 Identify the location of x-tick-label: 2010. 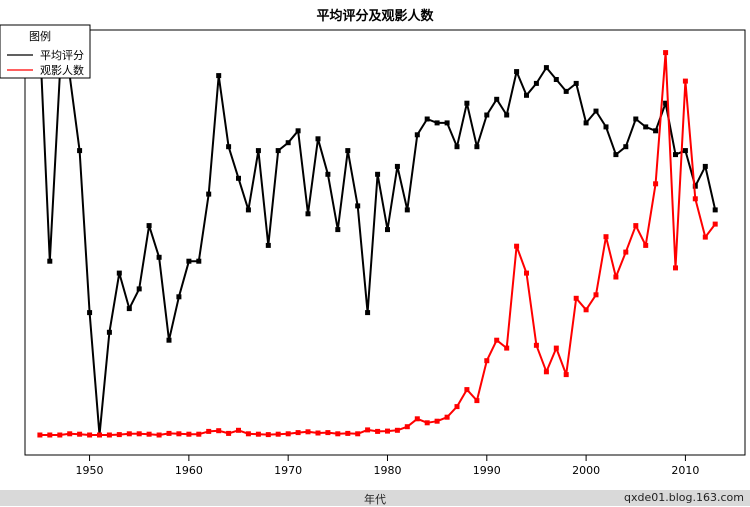
(685, 470).